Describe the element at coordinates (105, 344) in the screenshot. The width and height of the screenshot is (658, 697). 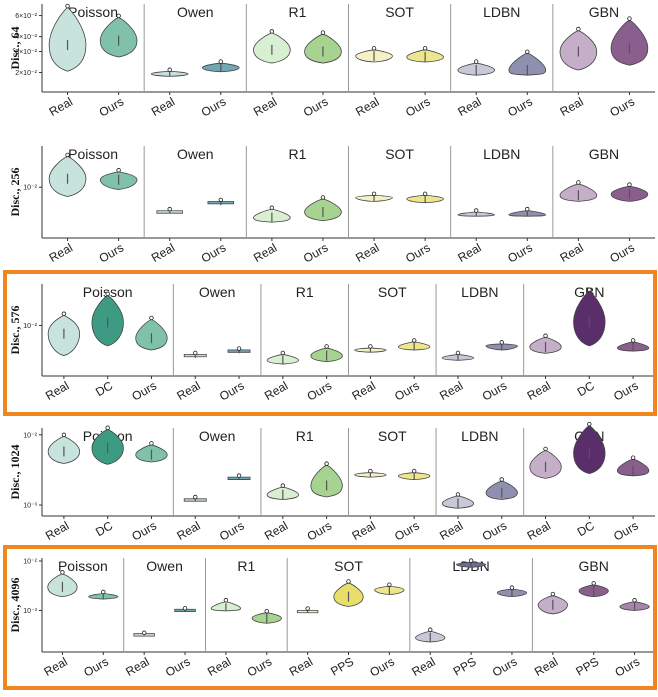
I see `group-poisson: PoissonRealDCOurs` at that location.